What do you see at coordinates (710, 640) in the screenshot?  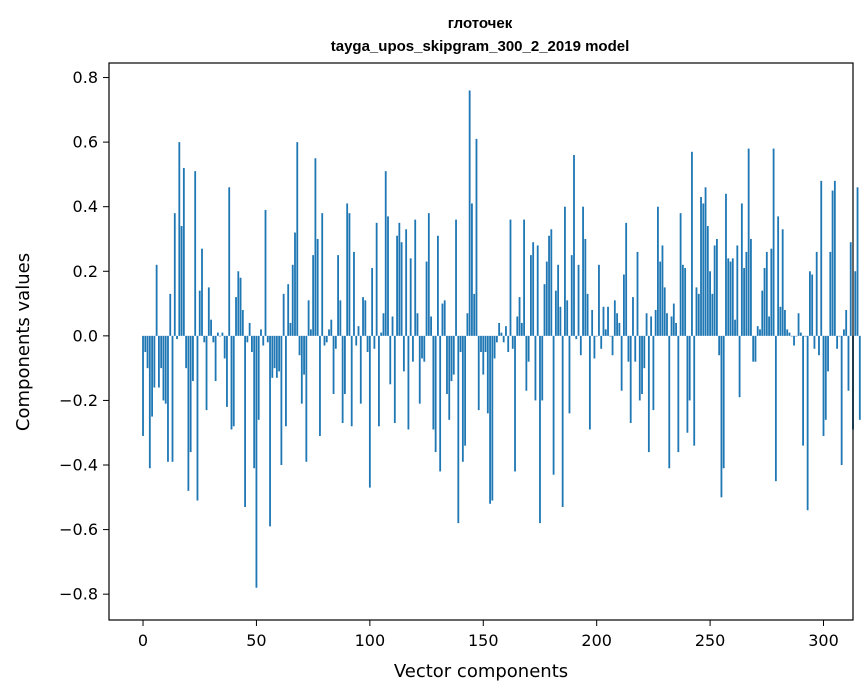 I see `x-tick-label: 250` at bounding box center [710, 640].